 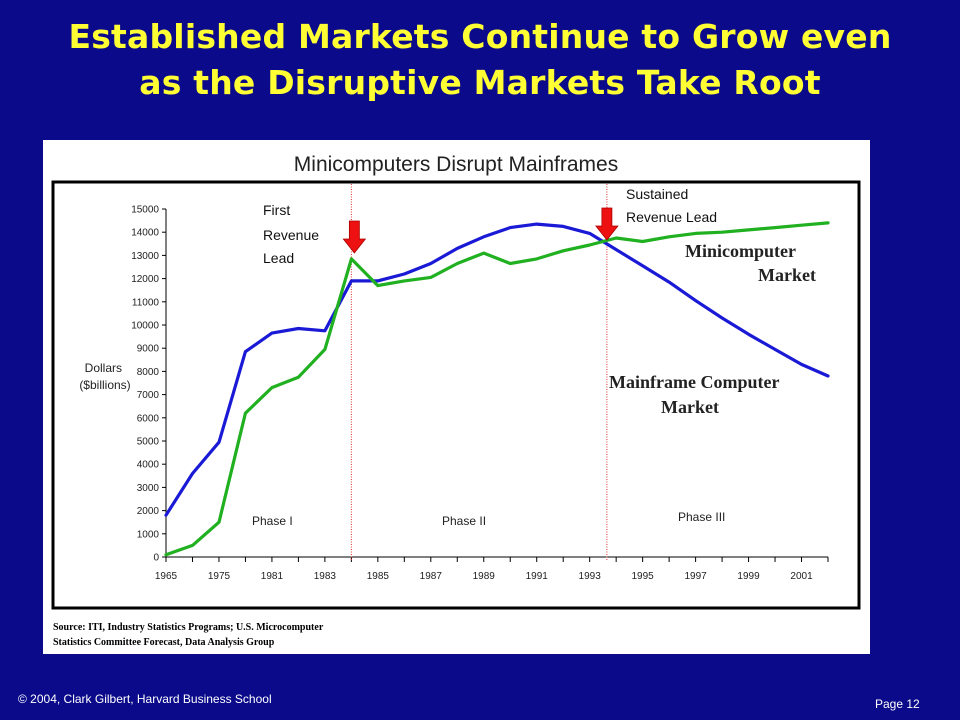 I want to click on x-tick-label: 1995, so click(x=643, y=576).